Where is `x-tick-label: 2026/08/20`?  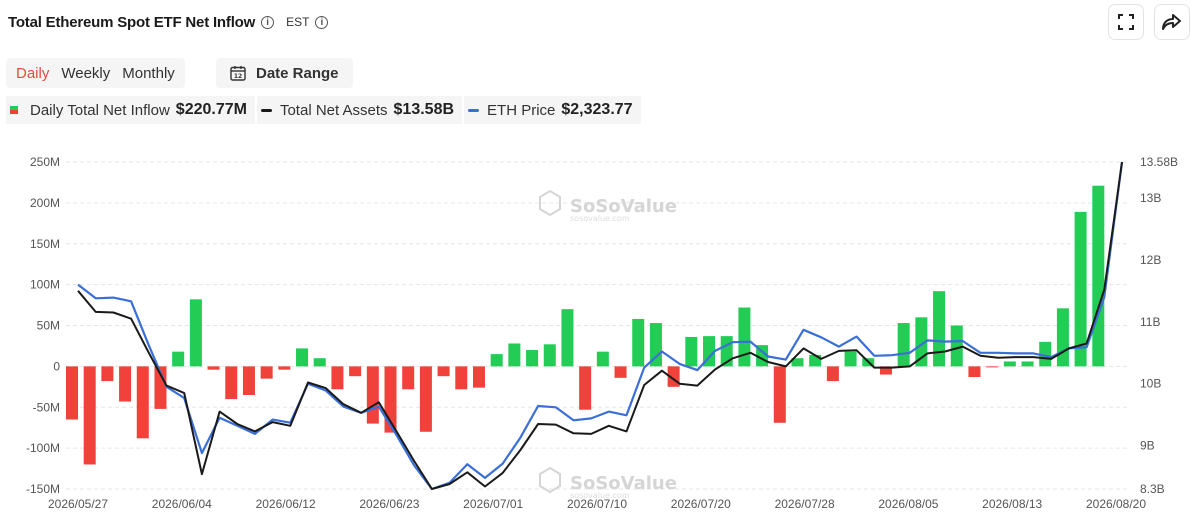
x-tick-label: 2026/08/20 is located at coordinates (1116, 504).